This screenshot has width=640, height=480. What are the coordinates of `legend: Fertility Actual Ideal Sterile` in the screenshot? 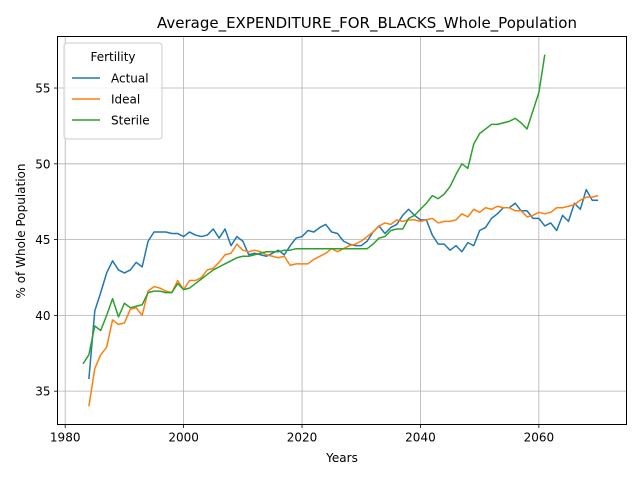 It's located at (113, 91).